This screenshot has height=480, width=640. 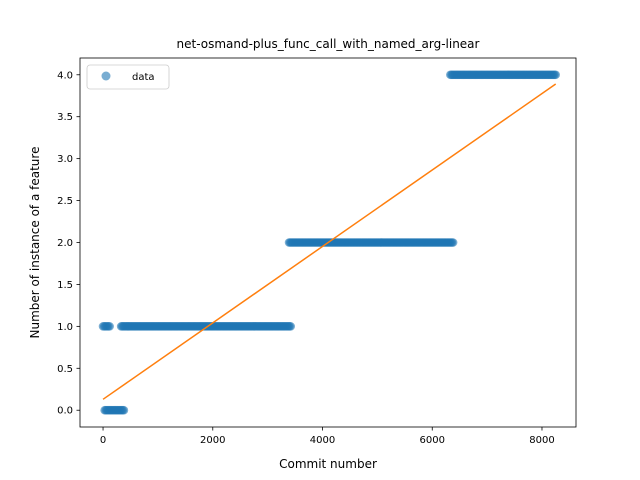 What do you see at coordinates (65, 159) in the screenshot?
I see `y-tick-label: 3.0` at bounding box center [65, 159].